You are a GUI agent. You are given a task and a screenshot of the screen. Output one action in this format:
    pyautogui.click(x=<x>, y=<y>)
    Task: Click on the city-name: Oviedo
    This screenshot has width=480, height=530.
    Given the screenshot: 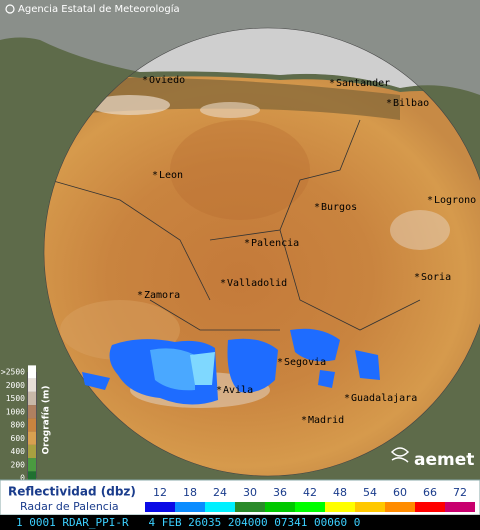 What is the action you would take?
    pyautogui.click(x=167, y=80)
    